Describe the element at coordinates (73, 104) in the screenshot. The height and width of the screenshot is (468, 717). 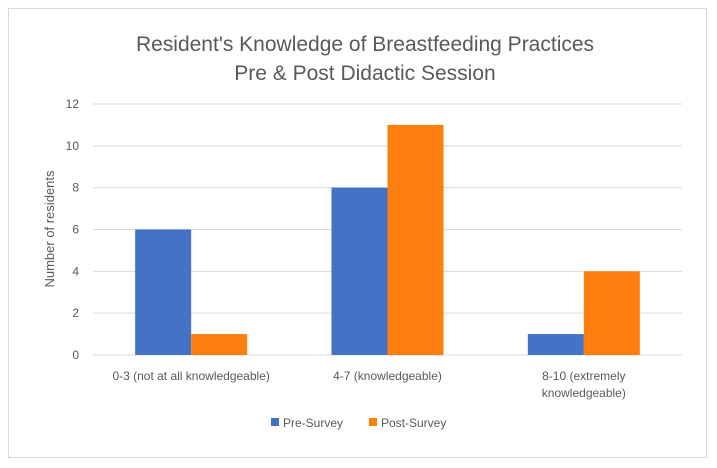
I see `y-tick-label: 12` at that location.